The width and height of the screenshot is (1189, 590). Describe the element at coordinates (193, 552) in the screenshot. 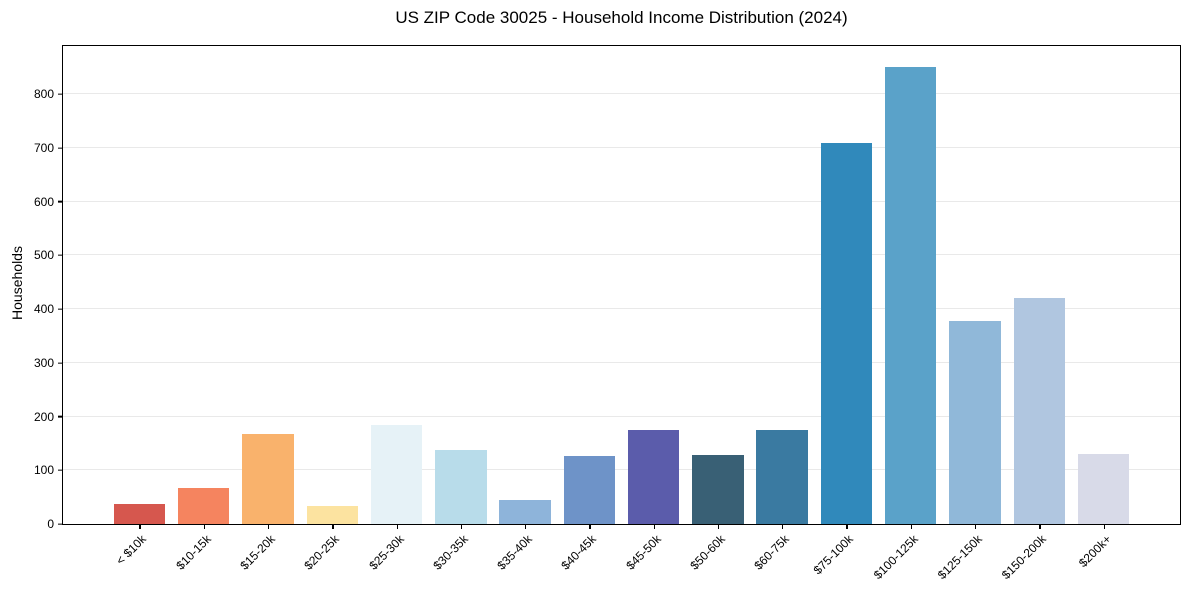

I see `x-tick-label-$10-15k: $10-15k` at that location.